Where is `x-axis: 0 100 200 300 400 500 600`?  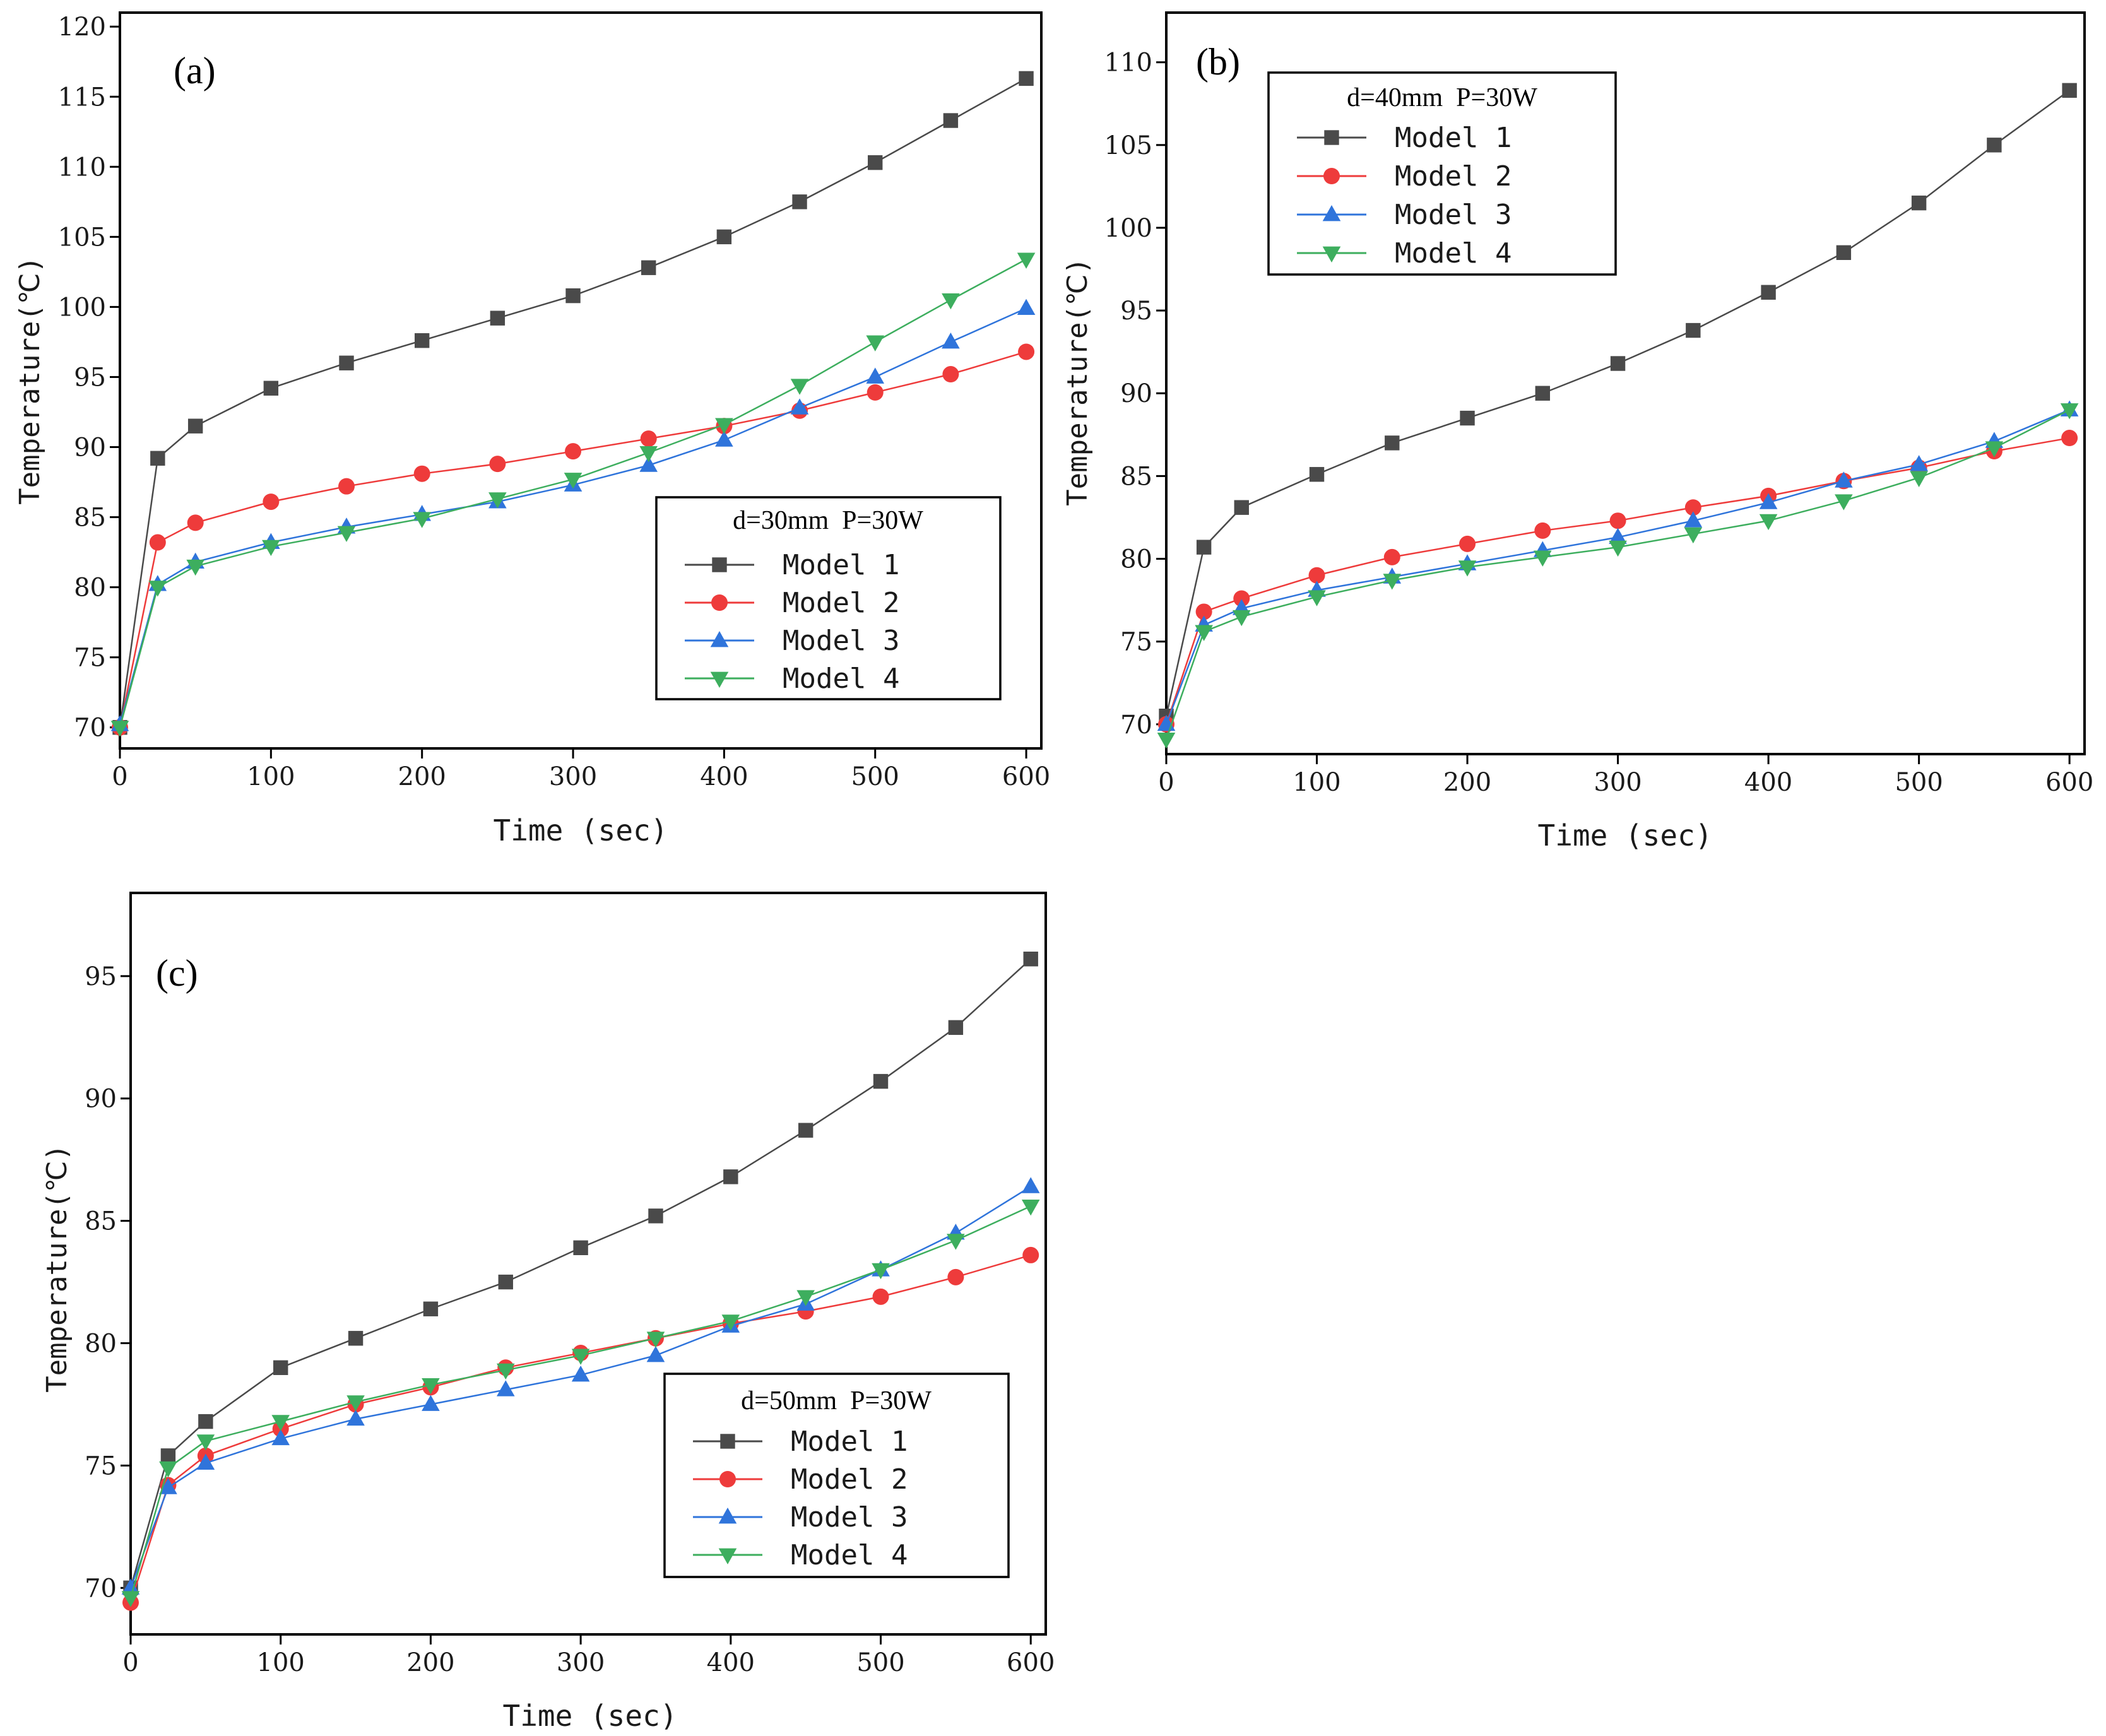 x-axis: 0 100 200 300 400 500 600 is located at coordinates (588, 1655).